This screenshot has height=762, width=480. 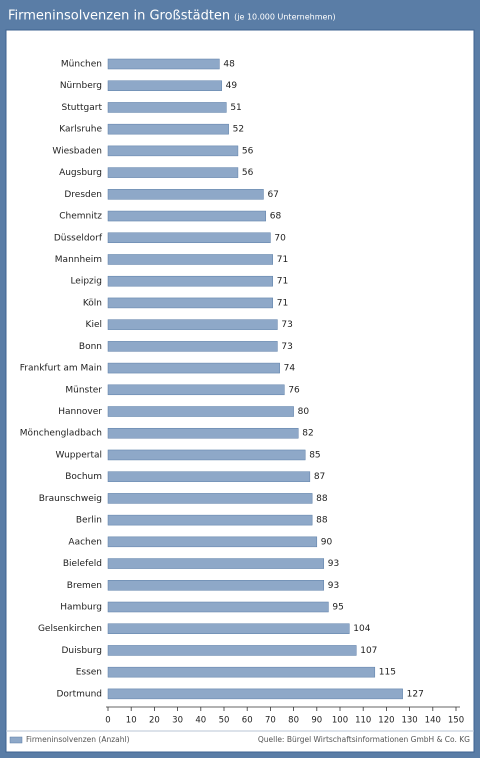 What do you see at coordinates (290, 369) in the screenshot?
I see `value-label: 74` at bounding box center [290, 369].